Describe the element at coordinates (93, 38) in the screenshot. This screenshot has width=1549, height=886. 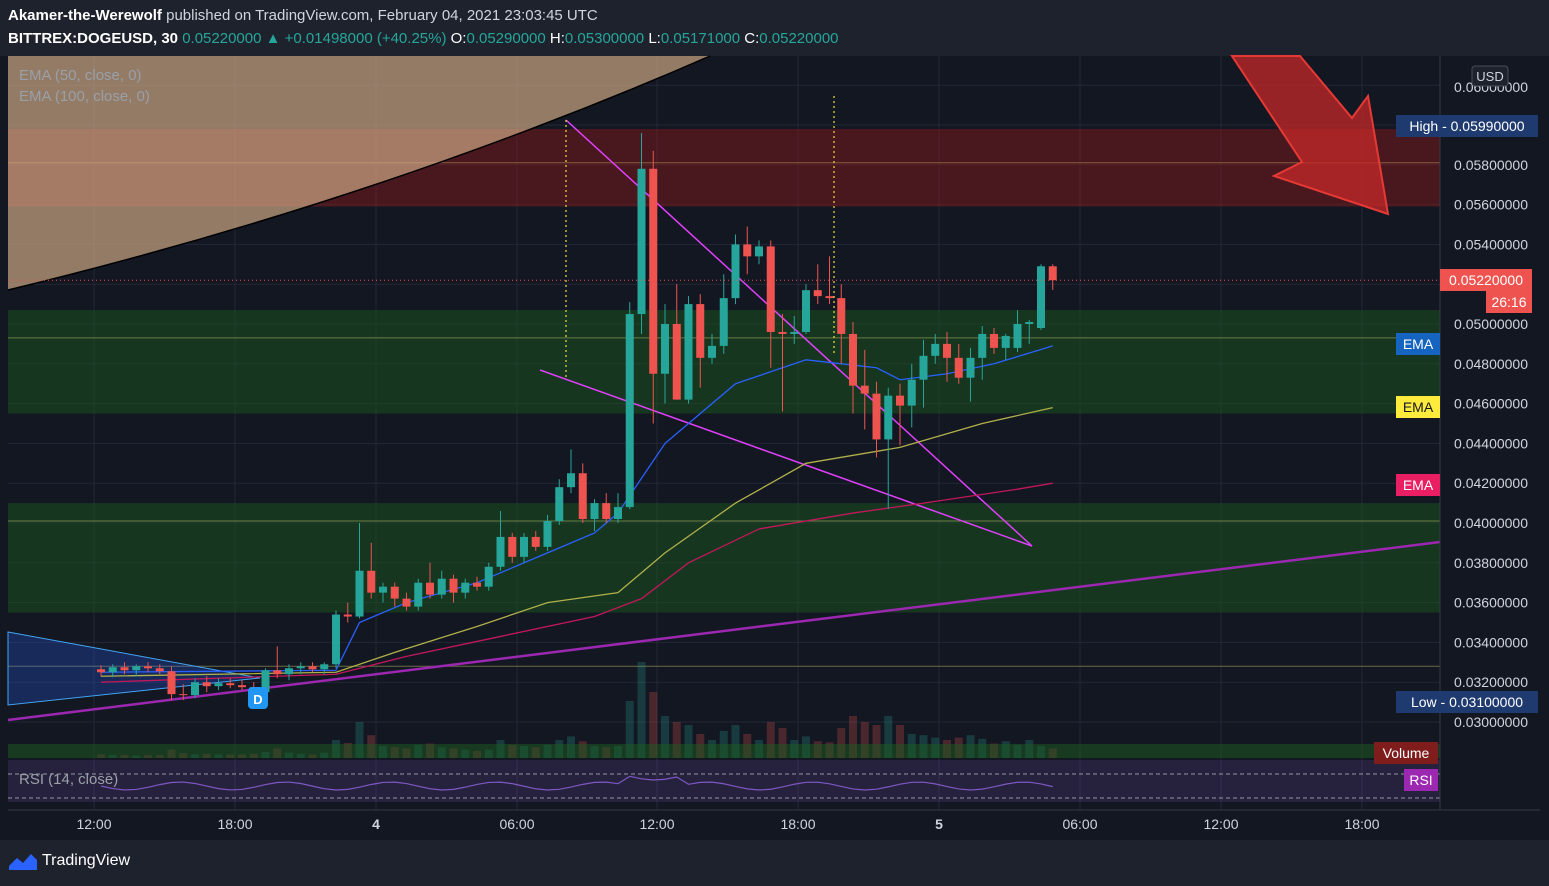
I see `symbol-name: BITTREX:DOGEUSD, 30` at that location.